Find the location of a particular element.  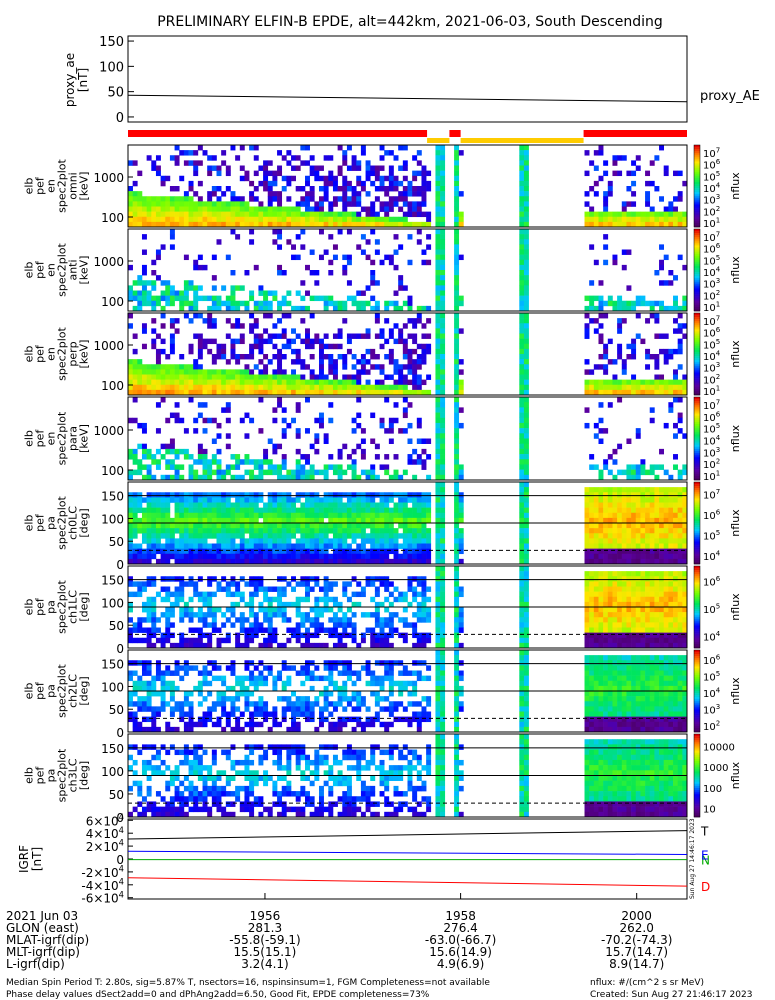

panel-ylabel-line: pef is located at coordinates (40, 522).